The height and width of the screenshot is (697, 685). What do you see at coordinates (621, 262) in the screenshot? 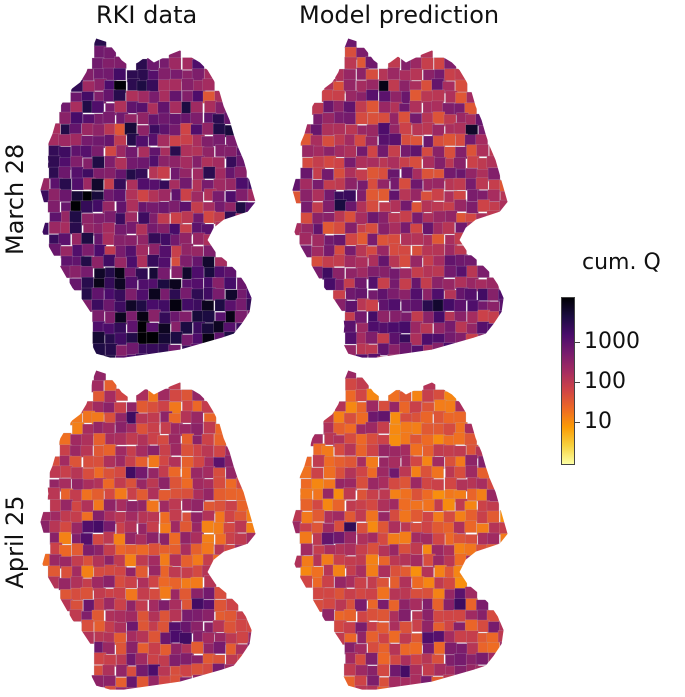
I see `legend-title: cum. Q` at bounding box center [621, 262].